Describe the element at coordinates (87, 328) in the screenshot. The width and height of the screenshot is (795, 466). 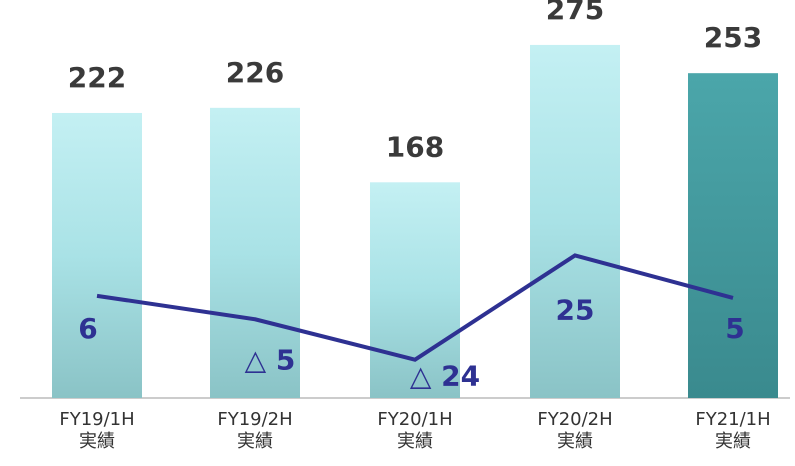
I see `line-value-label: 6` at that location.